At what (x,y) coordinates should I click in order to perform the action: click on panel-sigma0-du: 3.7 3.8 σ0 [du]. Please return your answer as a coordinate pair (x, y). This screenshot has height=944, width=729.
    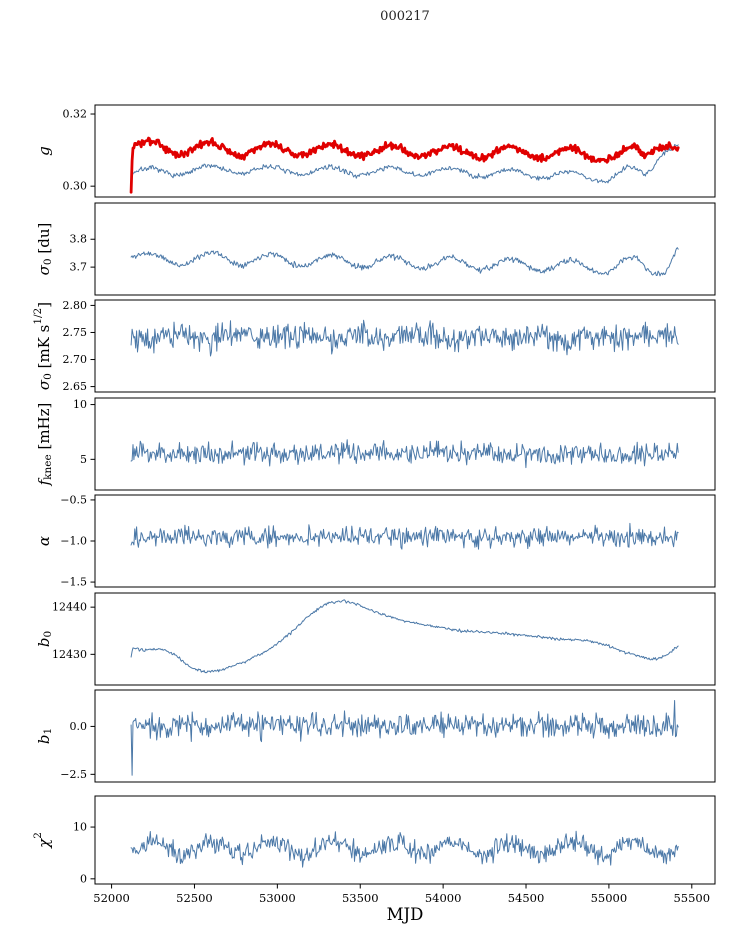
    Looking at the image, I should click on (375, 249).